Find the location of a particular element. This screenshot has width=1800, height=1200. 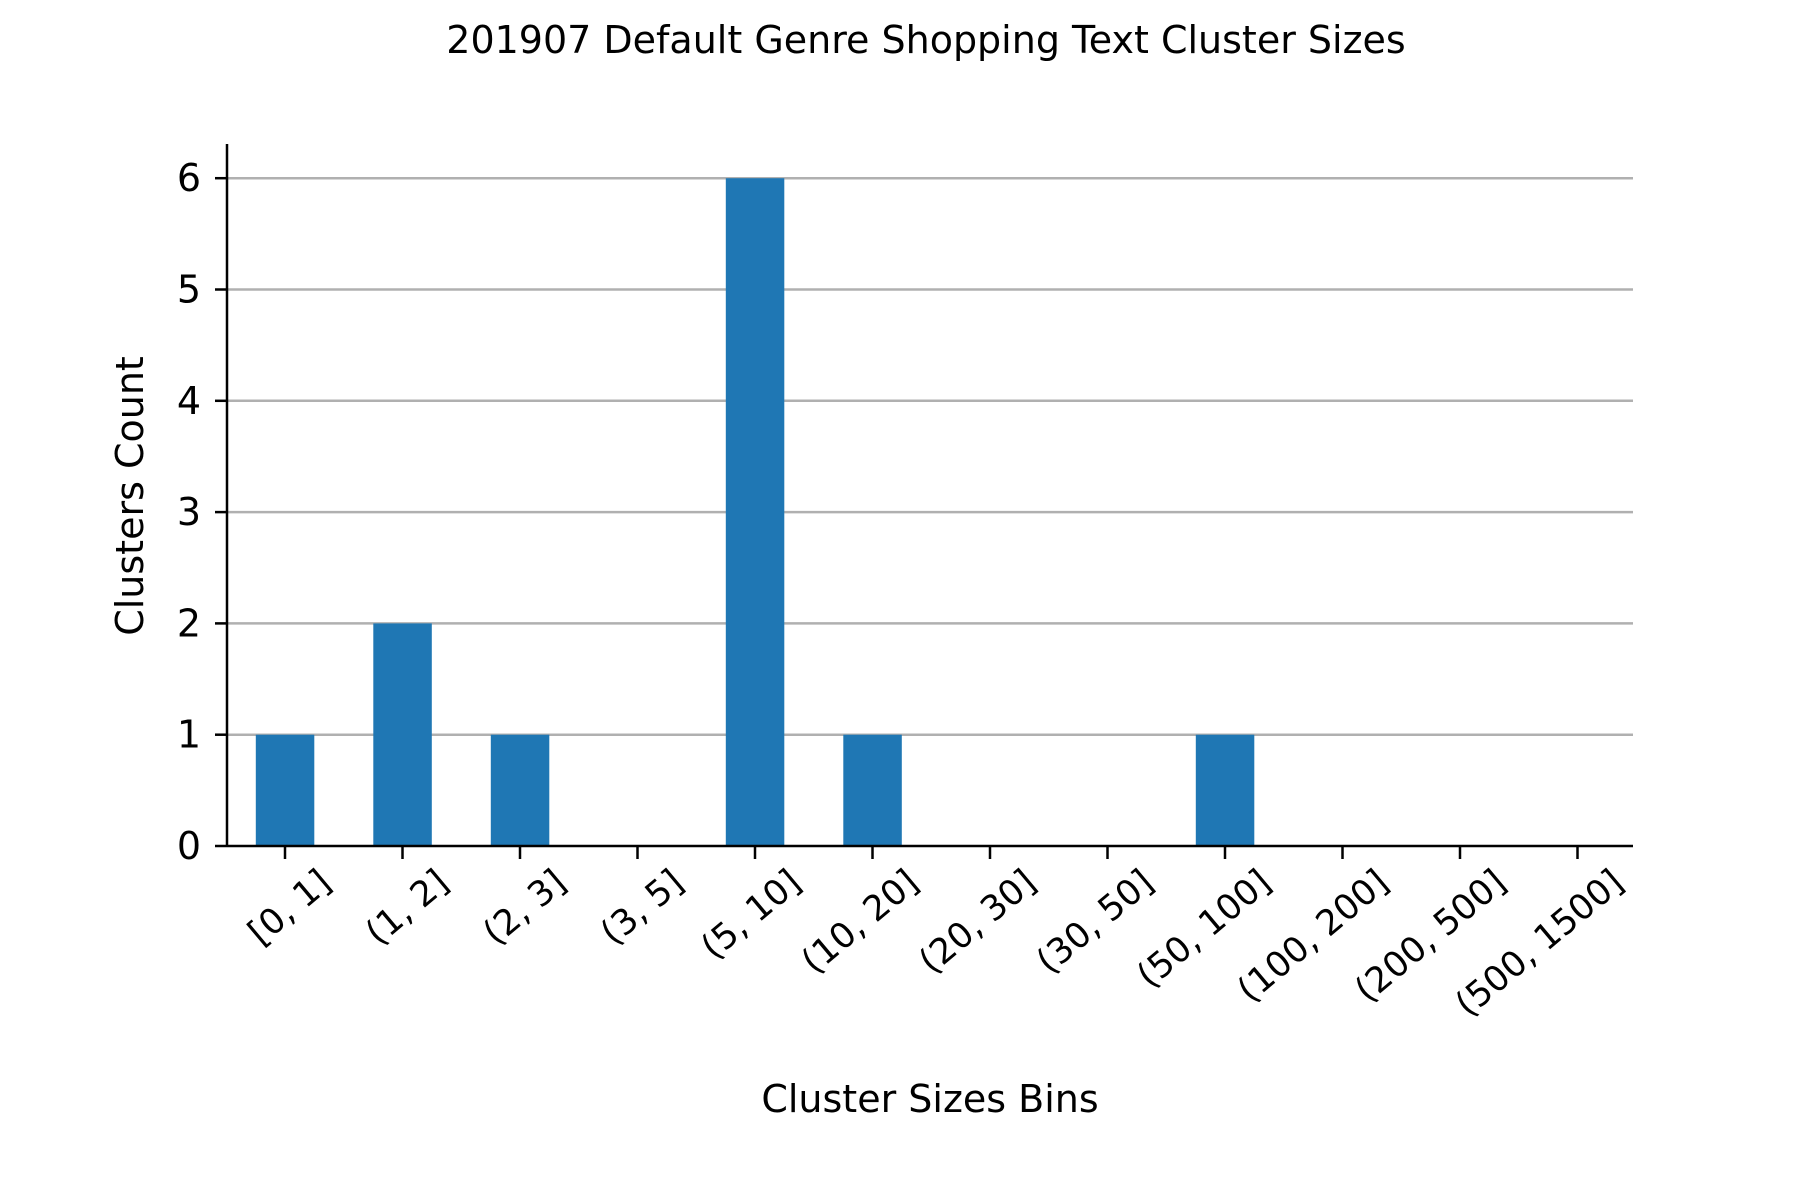

y-tick-label-0: 0 is located at coordinates (189, 846).